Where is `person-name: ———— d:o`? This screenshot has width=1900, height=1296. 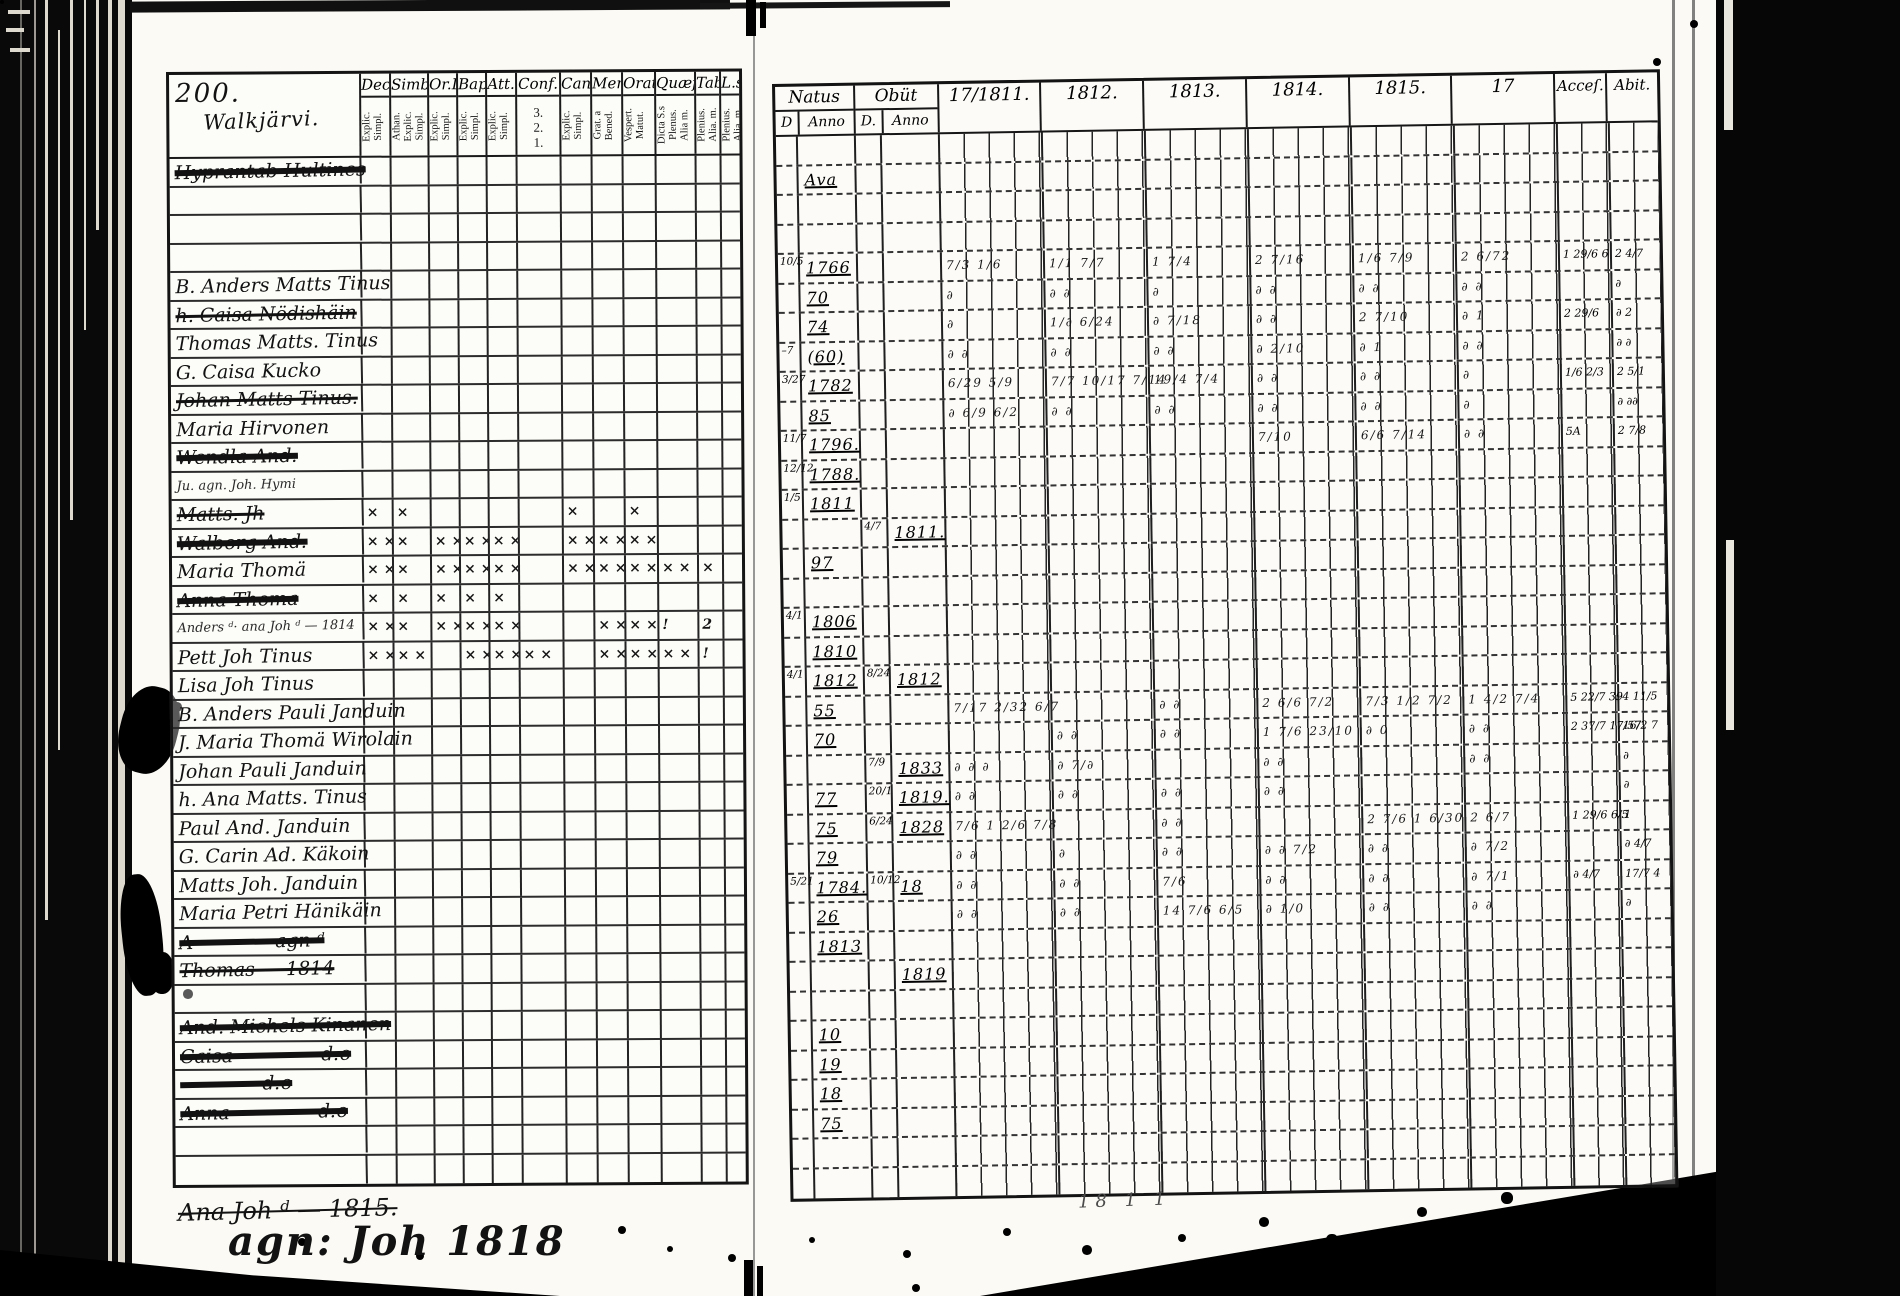
person-name: ———— d:o is located at coordinates (271, 1083).